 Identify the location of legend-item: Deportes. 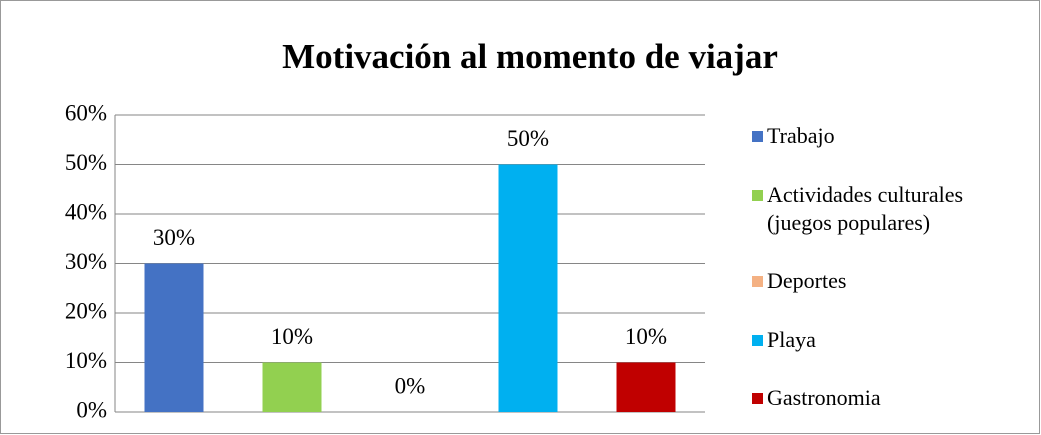
(892, 281).